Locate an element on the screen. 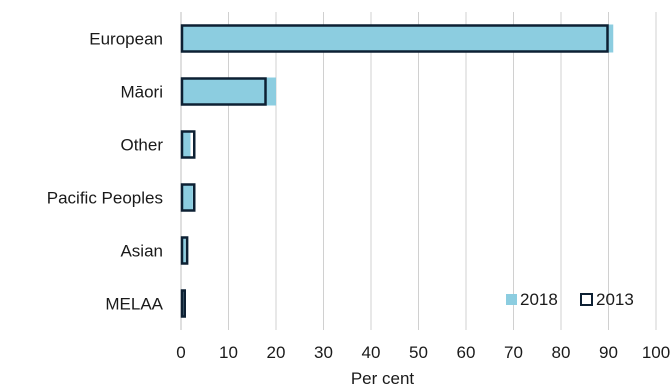  x-tick-label: 60 is located at coordinates (466, 352).